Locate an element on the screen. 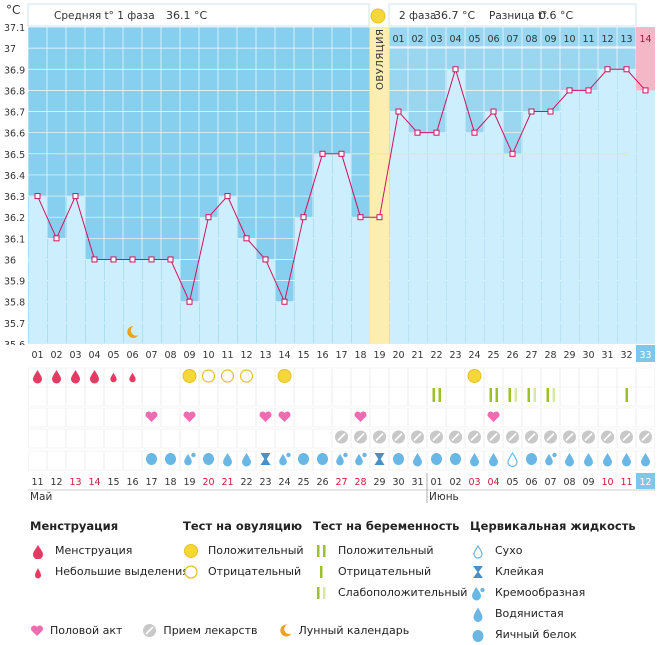 The width and height of the screenshot is (663, 645). post-ovulation-day-label: 13 is located at coordinates (626, 39).